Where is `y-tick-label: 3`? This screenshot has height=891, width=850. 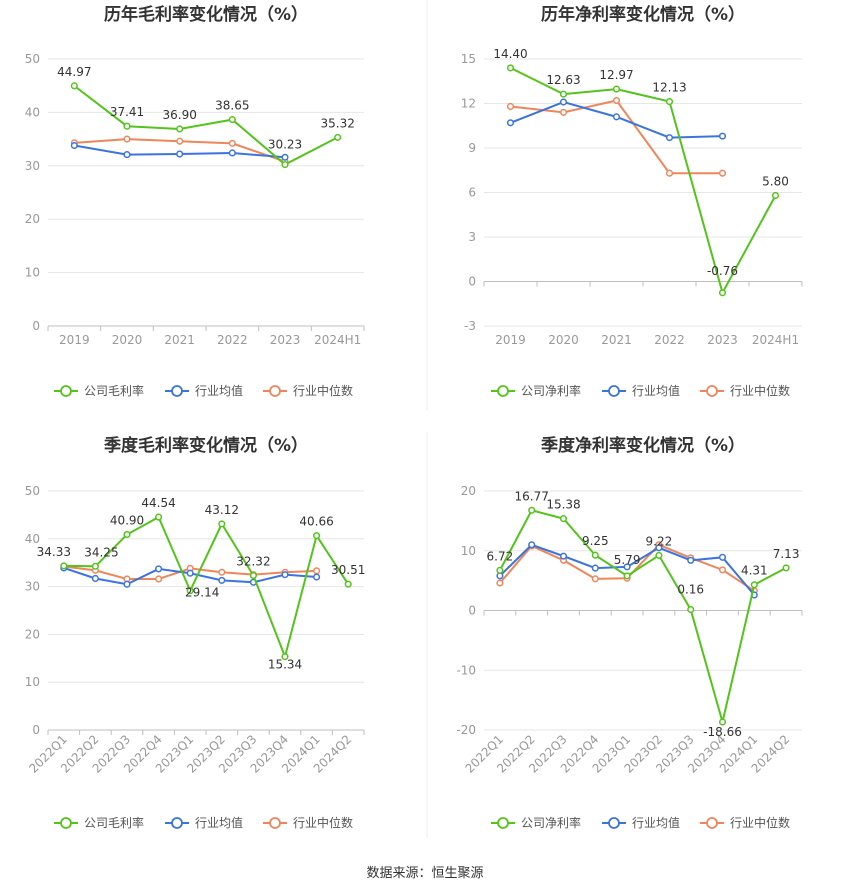
y-tick-label: 3 is located at coordinates (472, 237).